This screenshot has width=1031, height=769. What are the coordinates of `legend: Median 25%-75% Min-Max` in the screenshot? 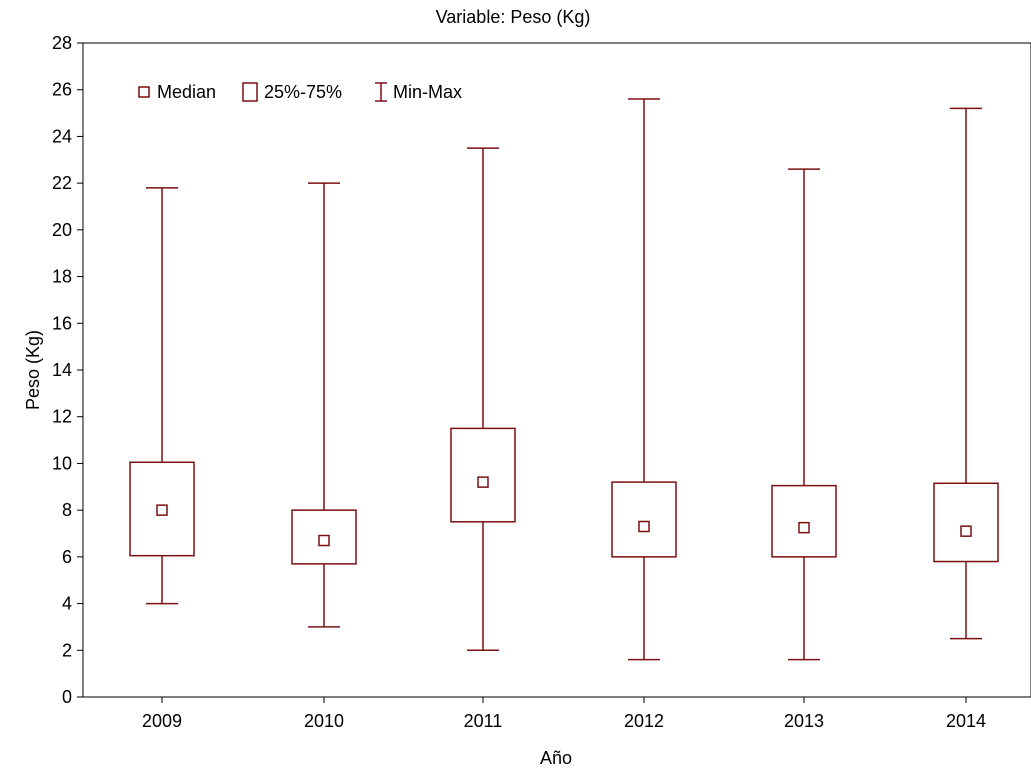 It's located at (300, 92).